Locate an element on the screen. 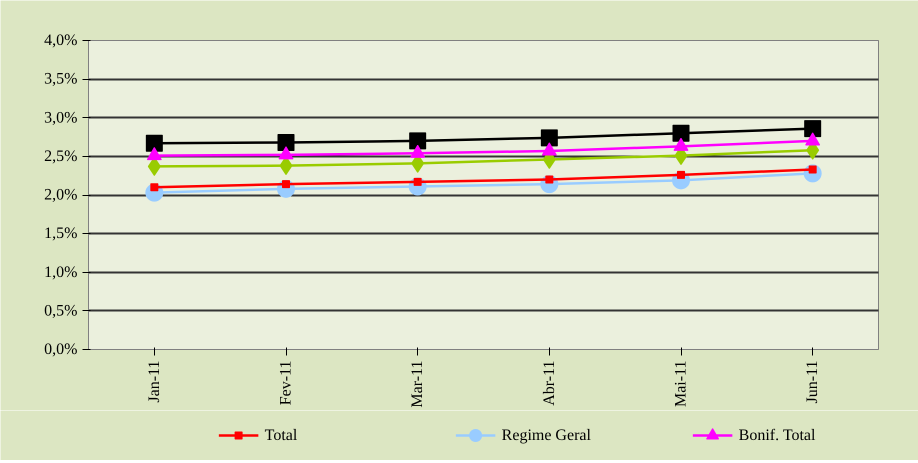 Image resolution: width=918 pixels, height=463 pixels. x-tick-label: Abr-11 is located at coordinates (549, 383).